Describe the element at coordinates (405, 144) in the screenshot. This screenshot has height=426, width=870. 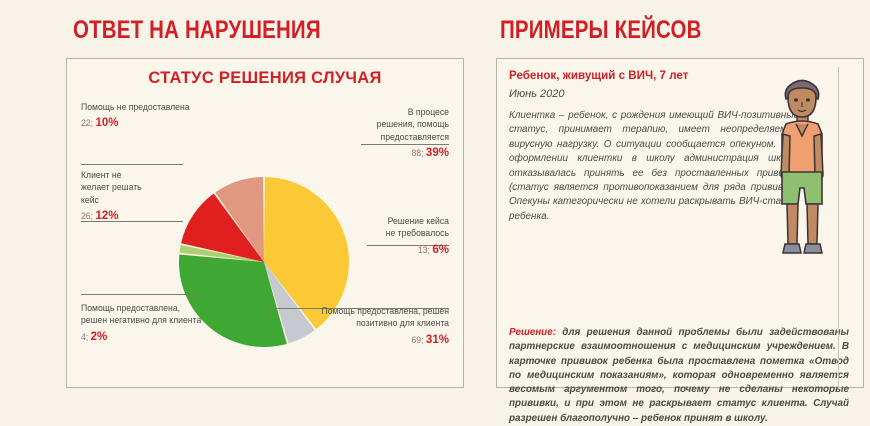
I see `leader-line-in-process` at that location.